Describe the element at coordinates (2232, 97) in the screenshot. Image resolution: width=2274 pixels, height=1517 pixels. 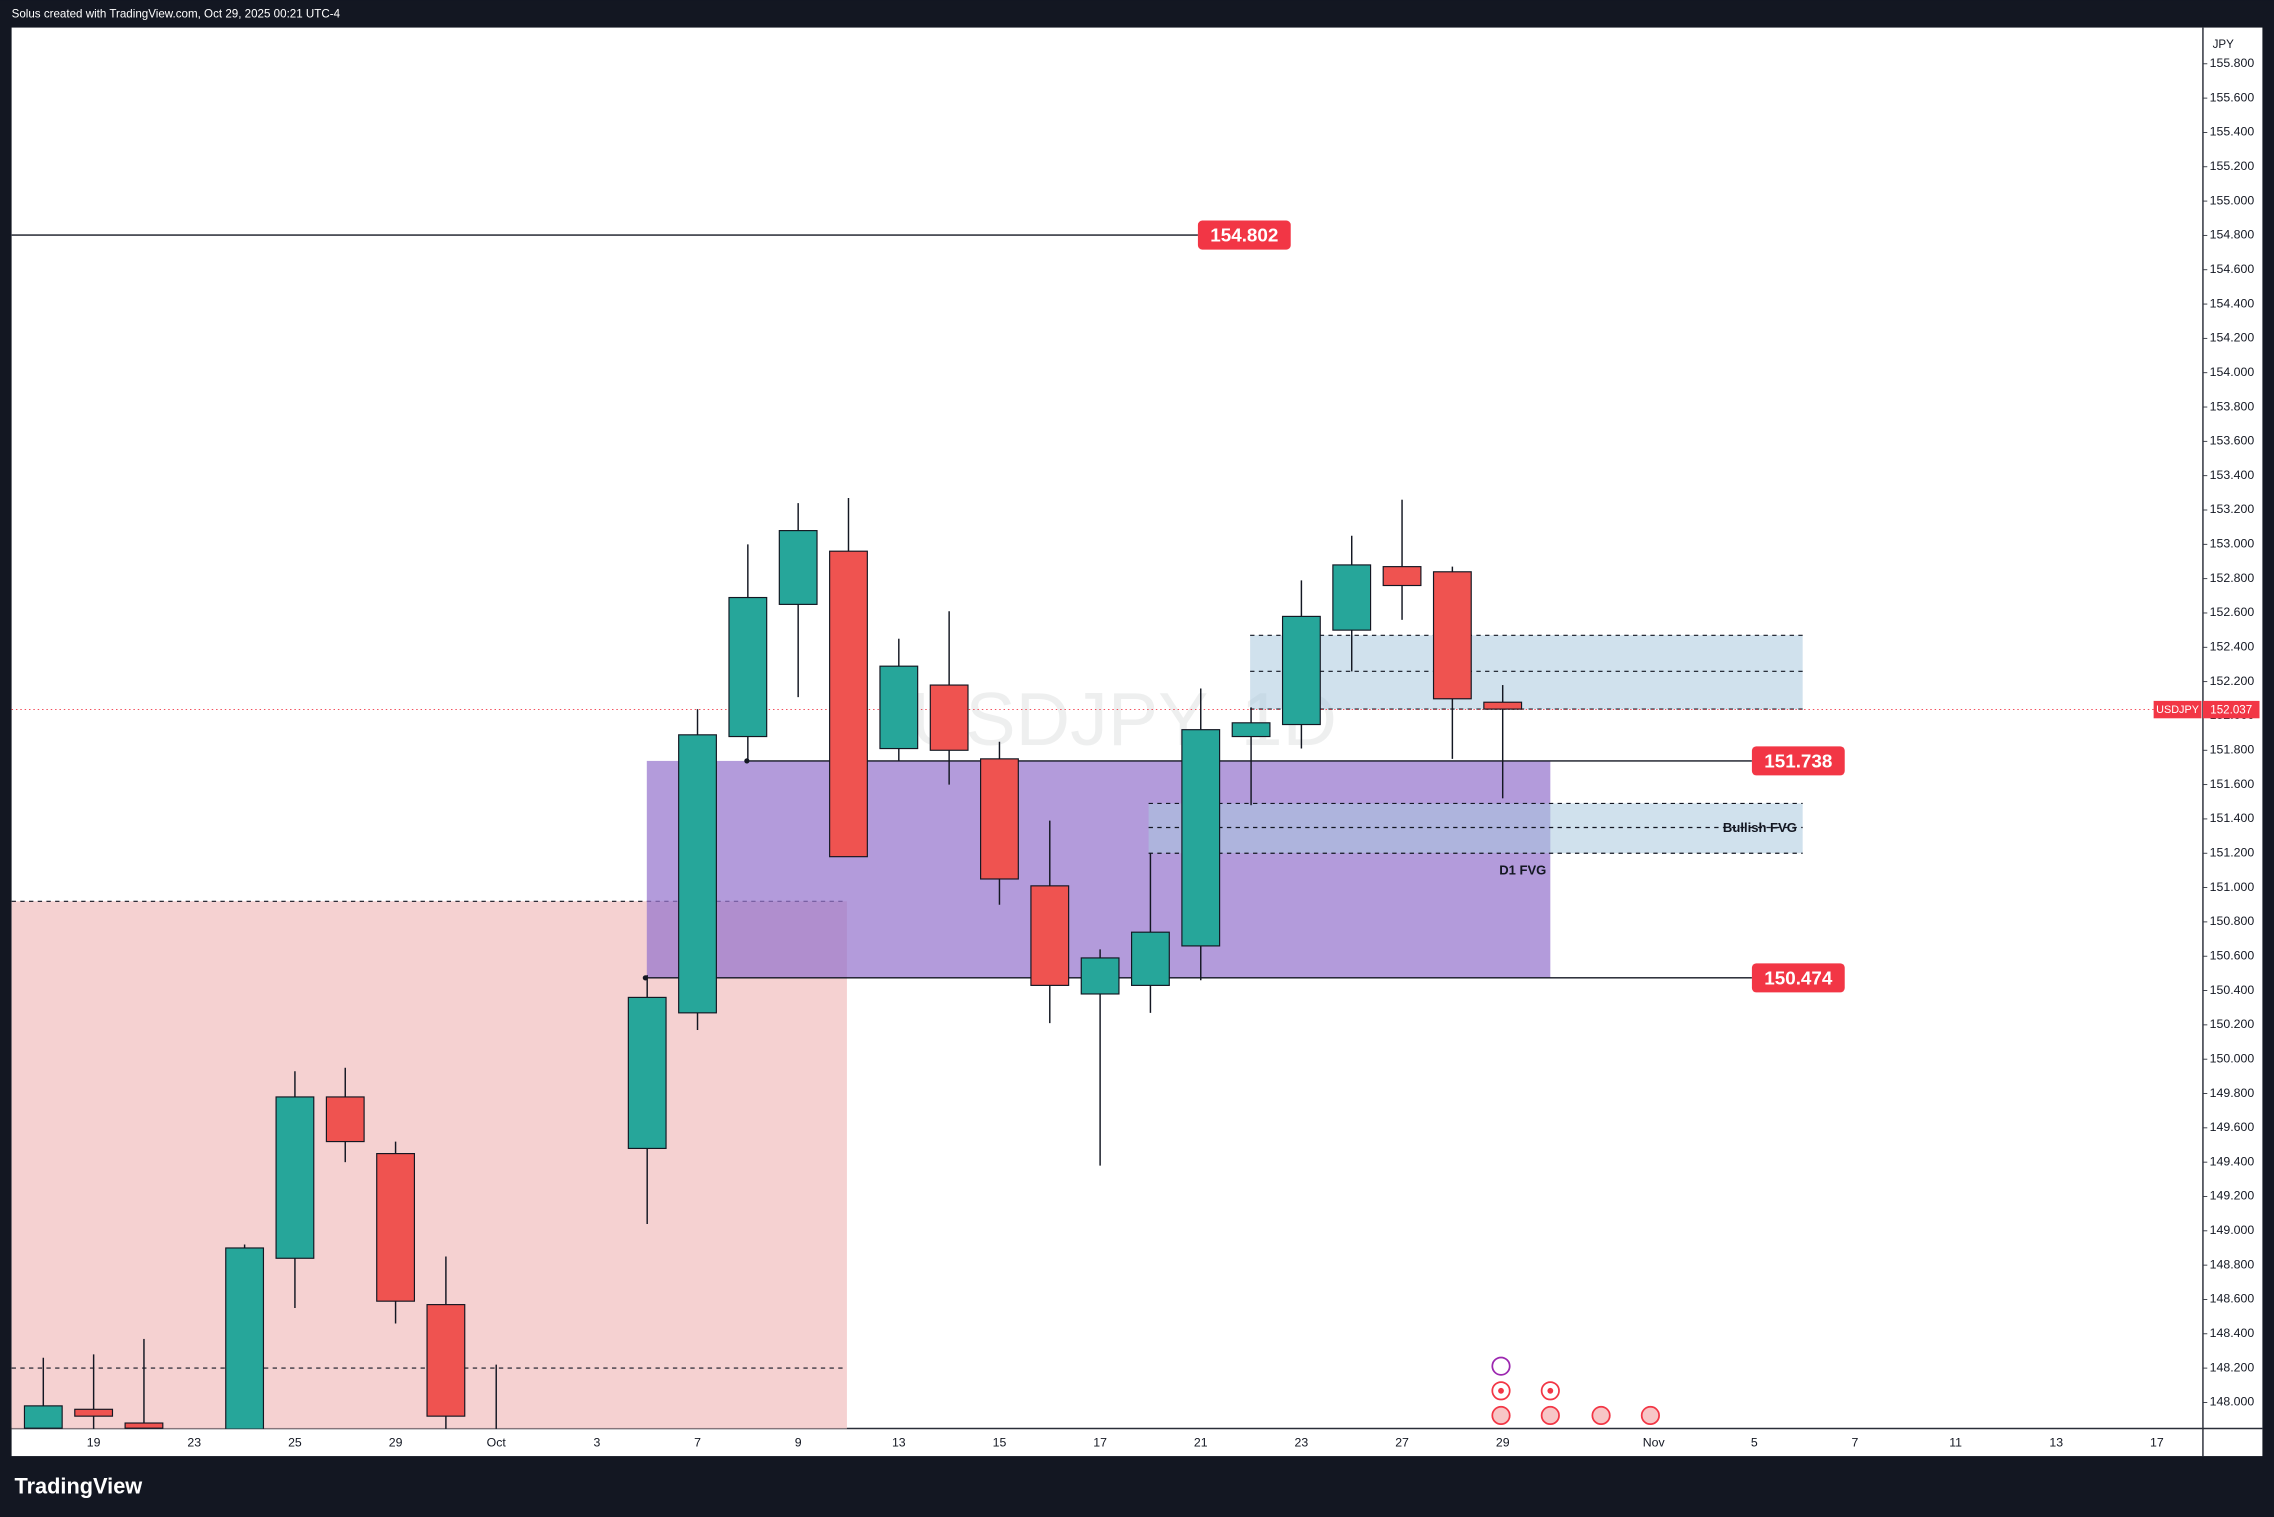
I see `y-tick-label: 155.600` at that location.